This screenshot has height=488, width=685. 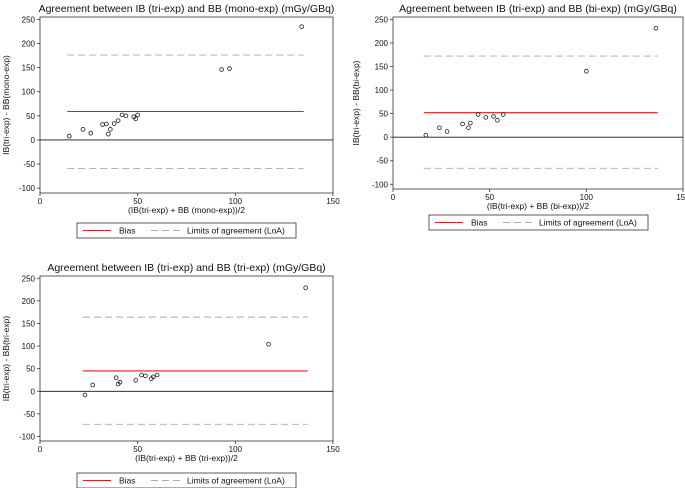 I want to click on chart2-x-tick-label: 100, so click(x=236, y=449).